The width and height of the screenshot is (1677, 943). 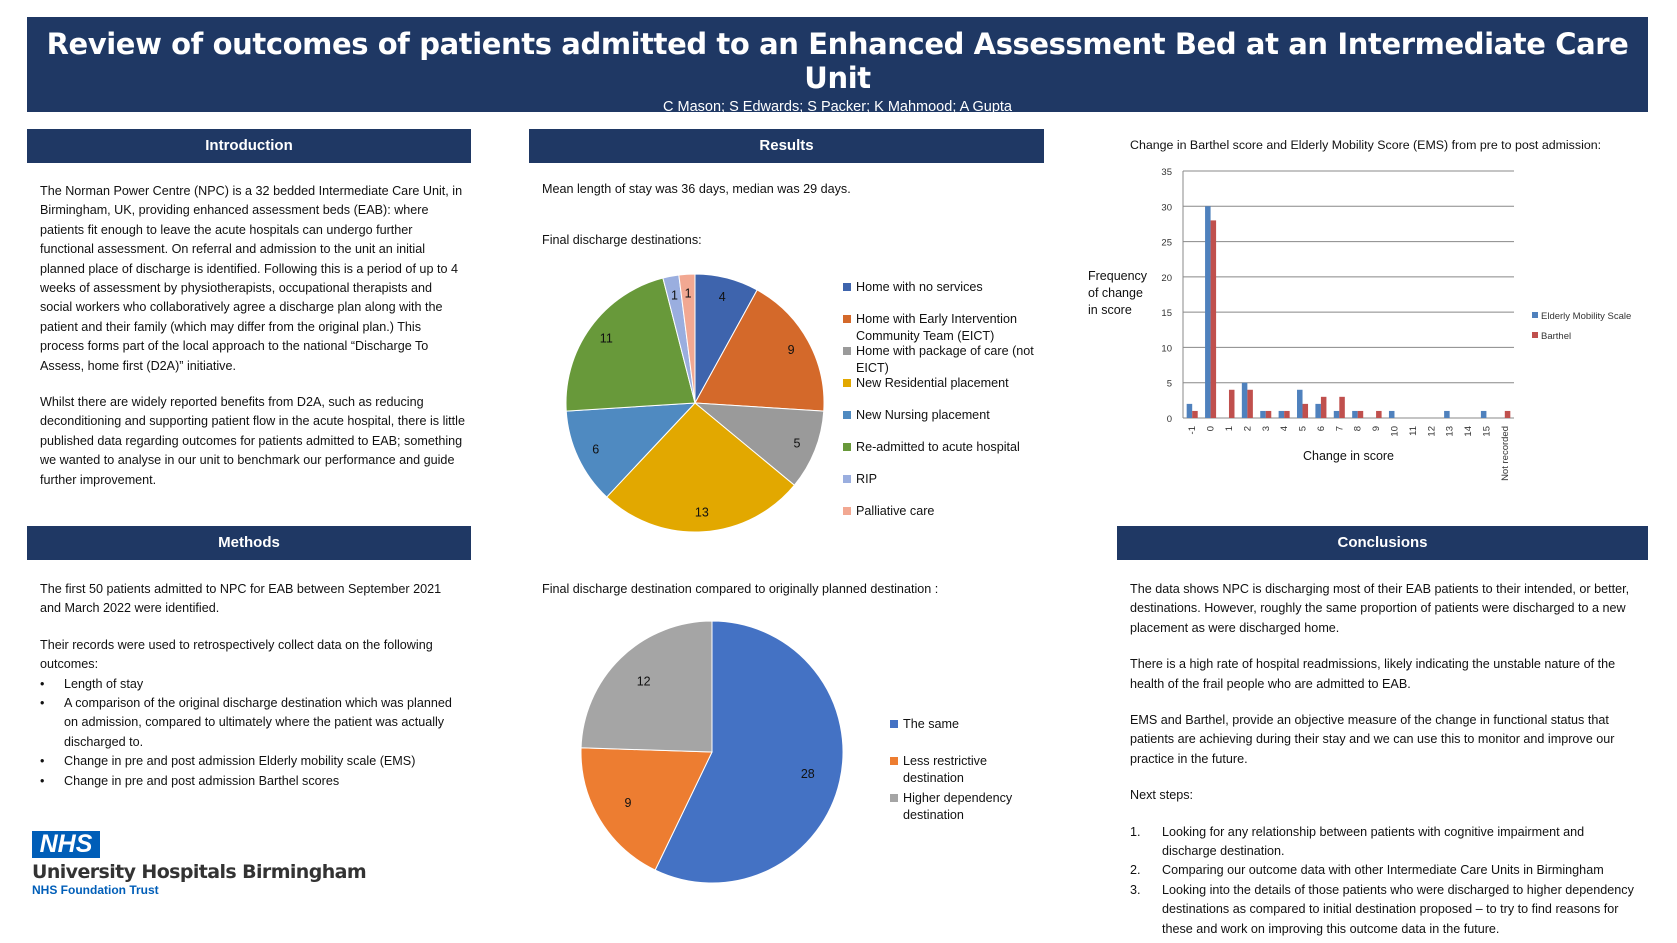 What do you see at coordinates (1110, 310) in the screenshot?
I see `y-axis-label-line: in score` at bounding box center [1110, 310].